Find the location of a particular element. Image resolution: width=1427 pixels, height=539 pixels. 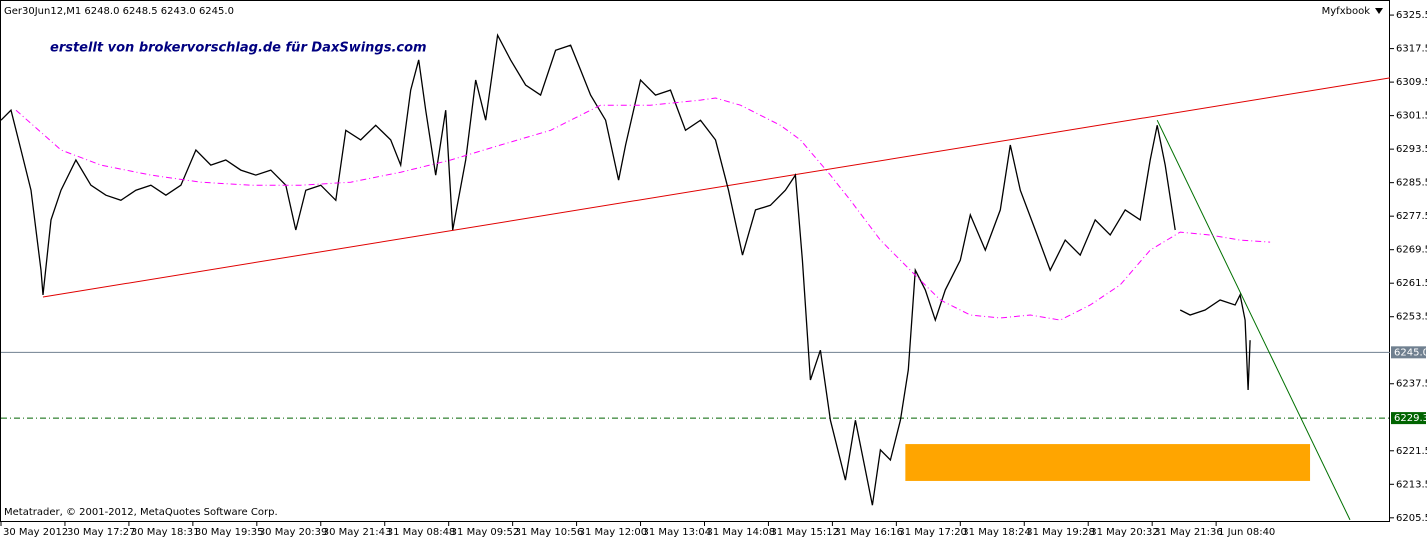

level-label: 6245.0 is located at coordinates (1410, 352).